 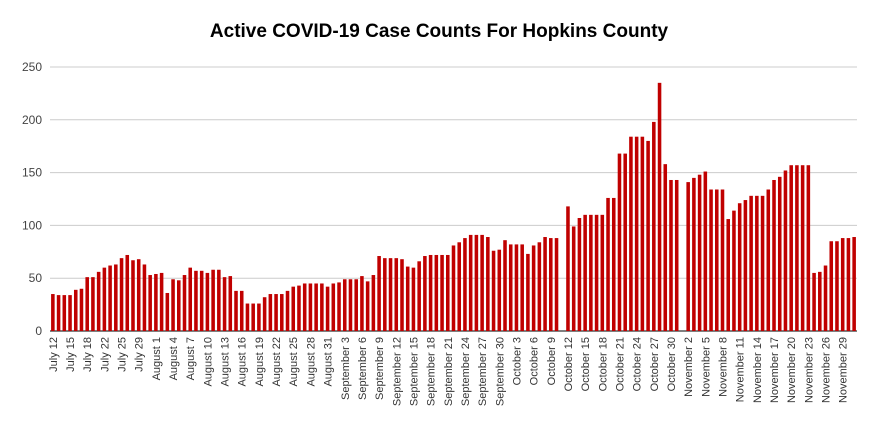 I want to click on x-tick-label: November 23, so click(x=809, y=370).